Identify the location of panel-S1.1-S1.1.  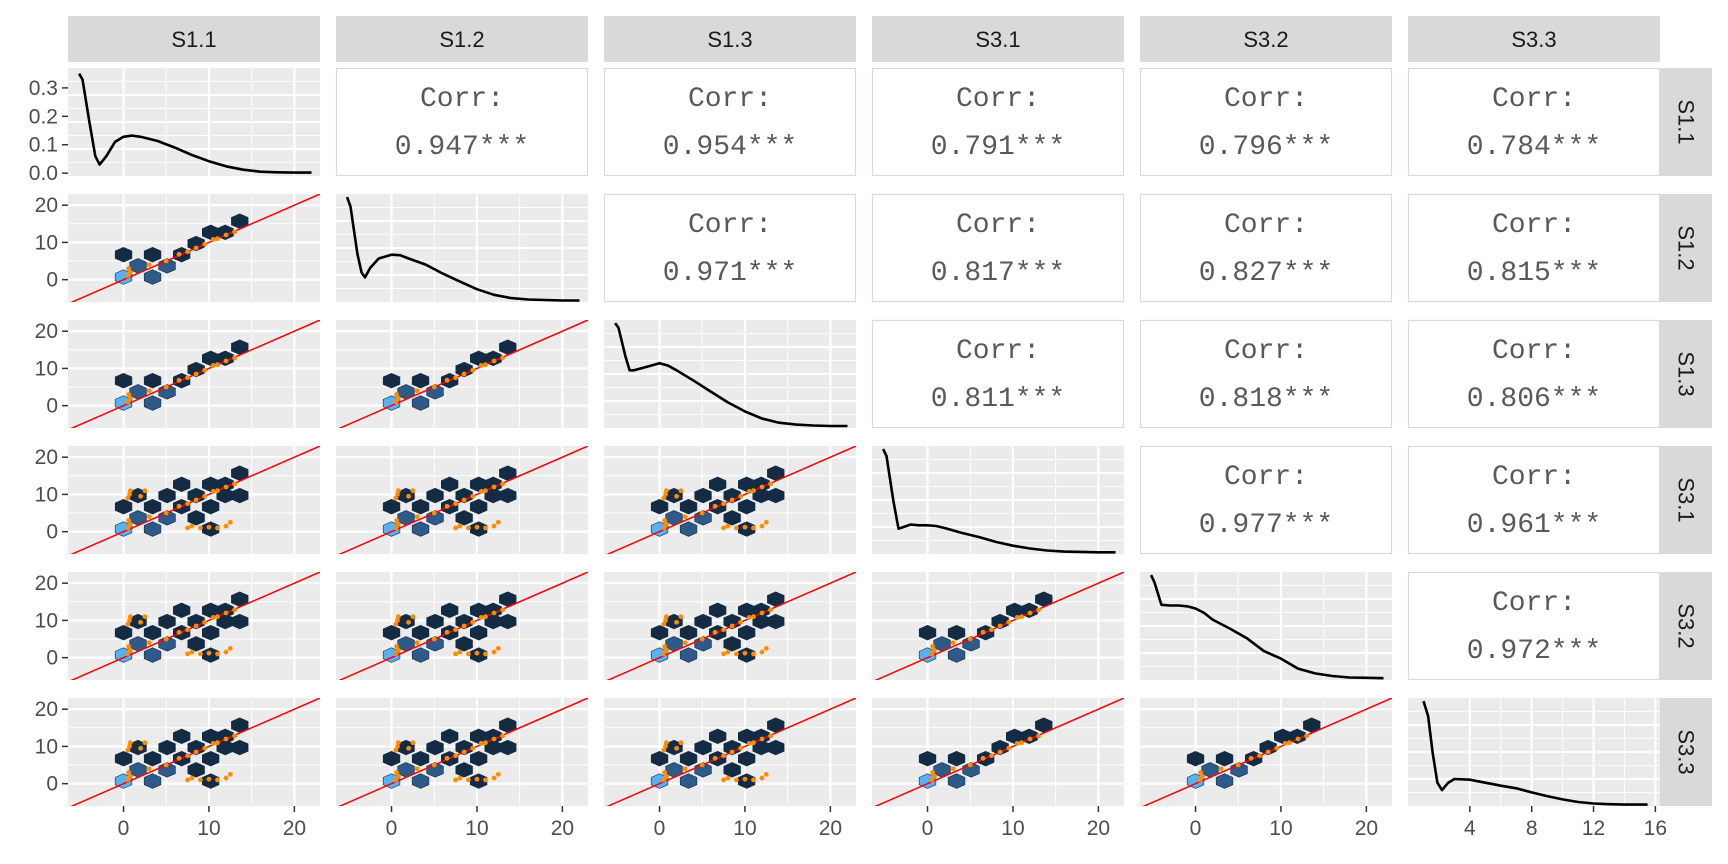
(194, 122).